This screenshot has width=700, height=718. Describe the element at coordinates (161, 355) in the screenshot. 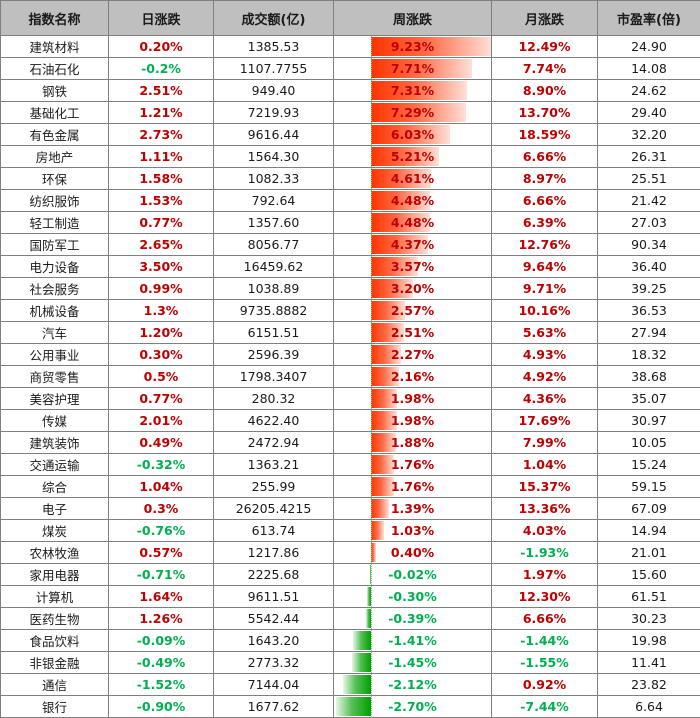

I see `cell-daily-change: 0.30%` at that location.